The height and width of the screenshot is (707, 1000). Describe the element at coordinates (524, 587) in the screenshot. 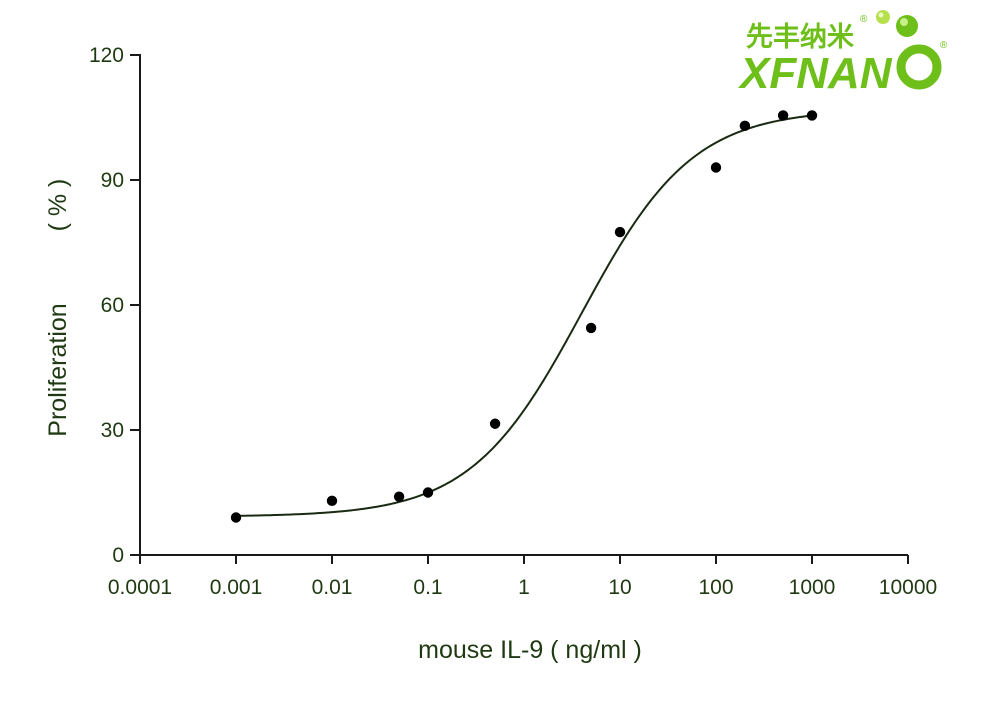

I see `x-tick-label: 1` at that location.